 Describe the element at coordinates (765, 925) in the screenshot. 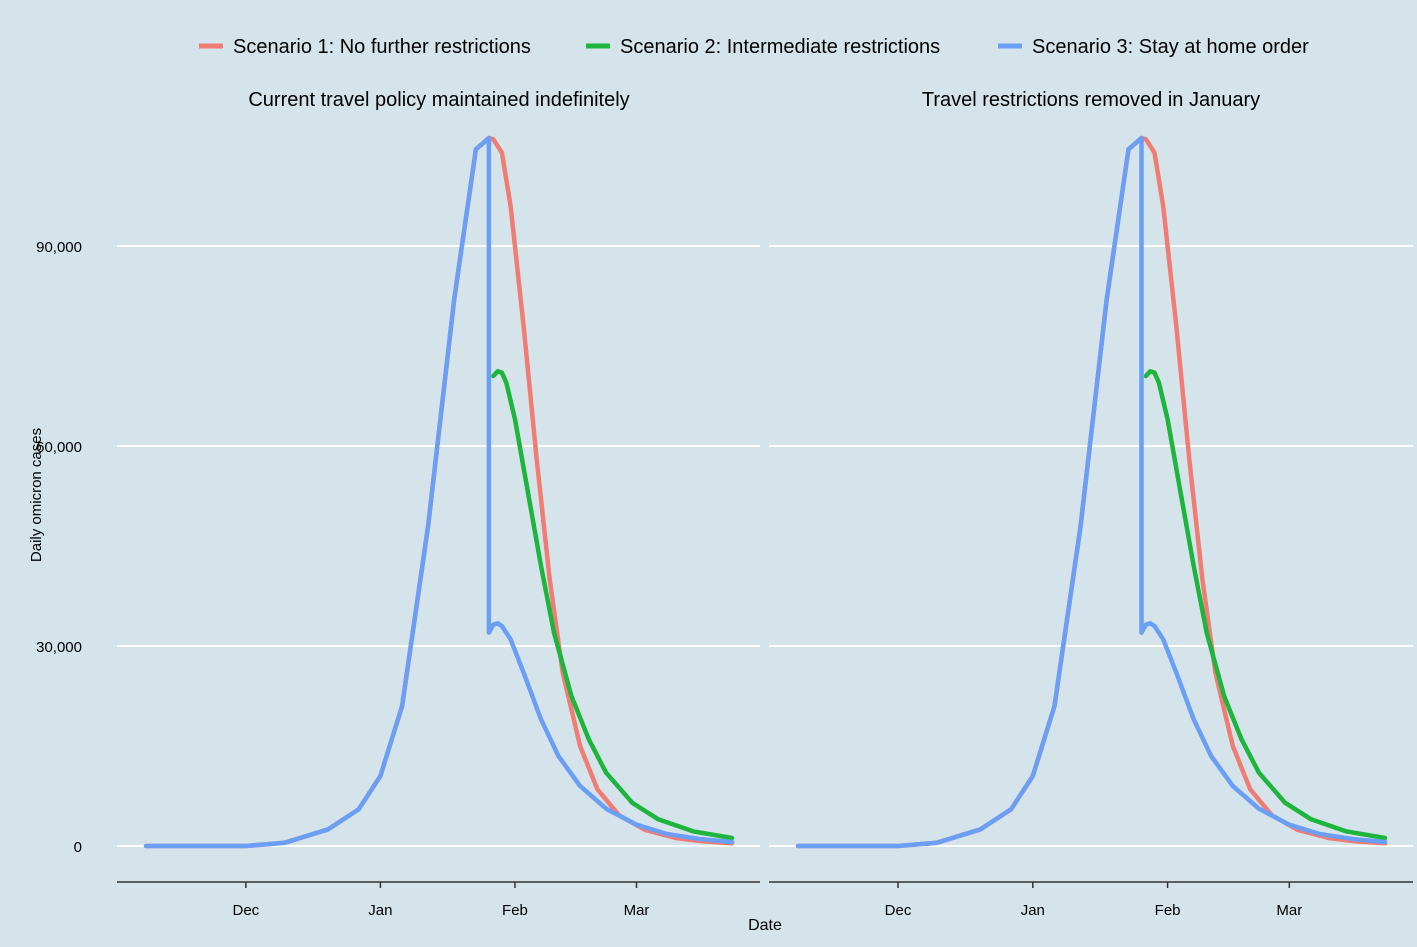

I see `x-axis-label: Date` at that location.